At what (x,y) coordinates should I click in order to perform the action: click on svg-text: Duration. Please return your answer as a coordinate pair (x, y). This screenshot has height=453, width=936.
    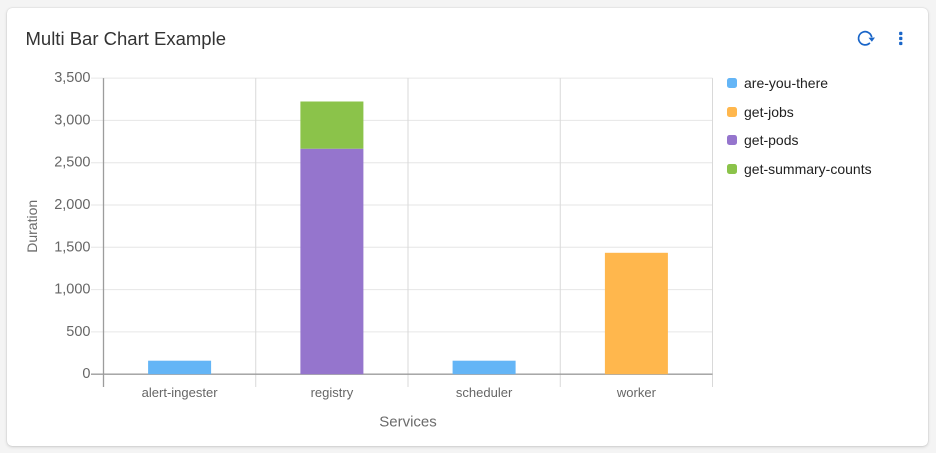
    Looking at the image, I should click on (32, 226).